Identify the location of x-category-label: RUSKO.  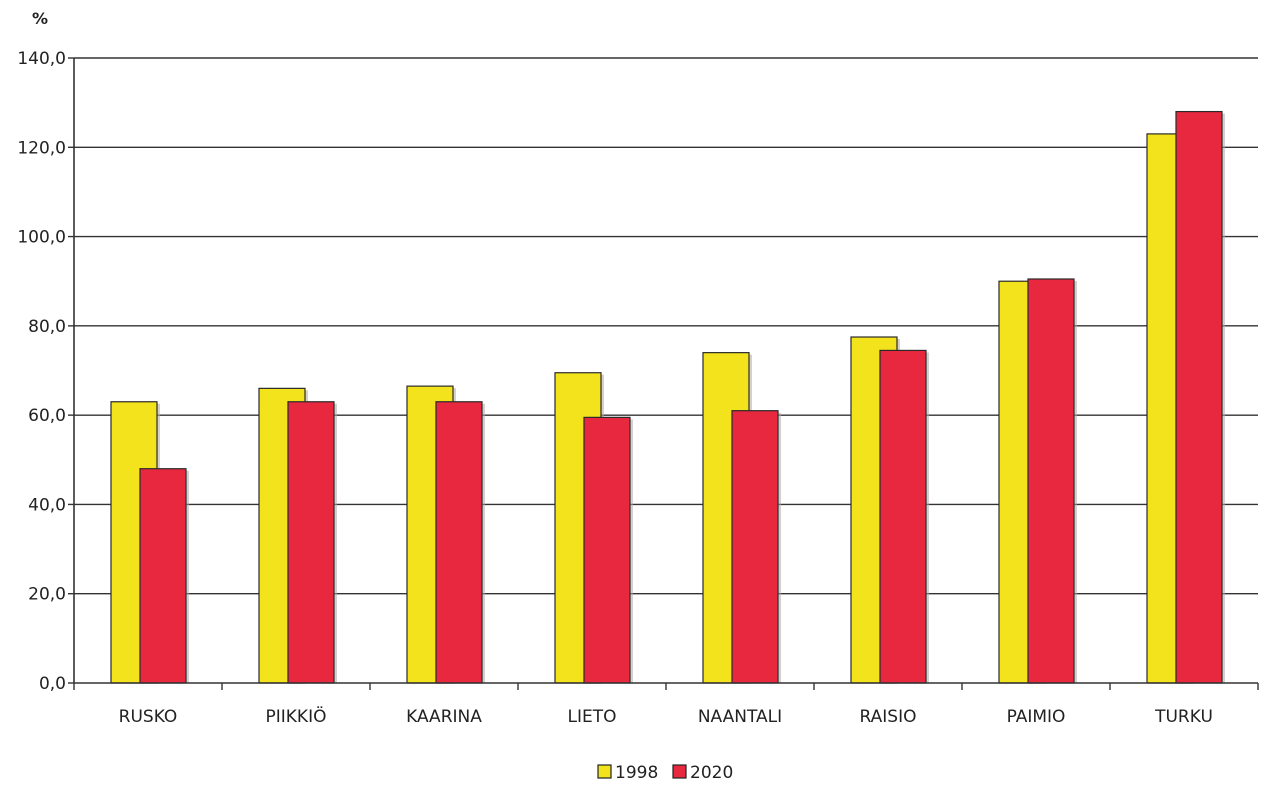
(148, 717).